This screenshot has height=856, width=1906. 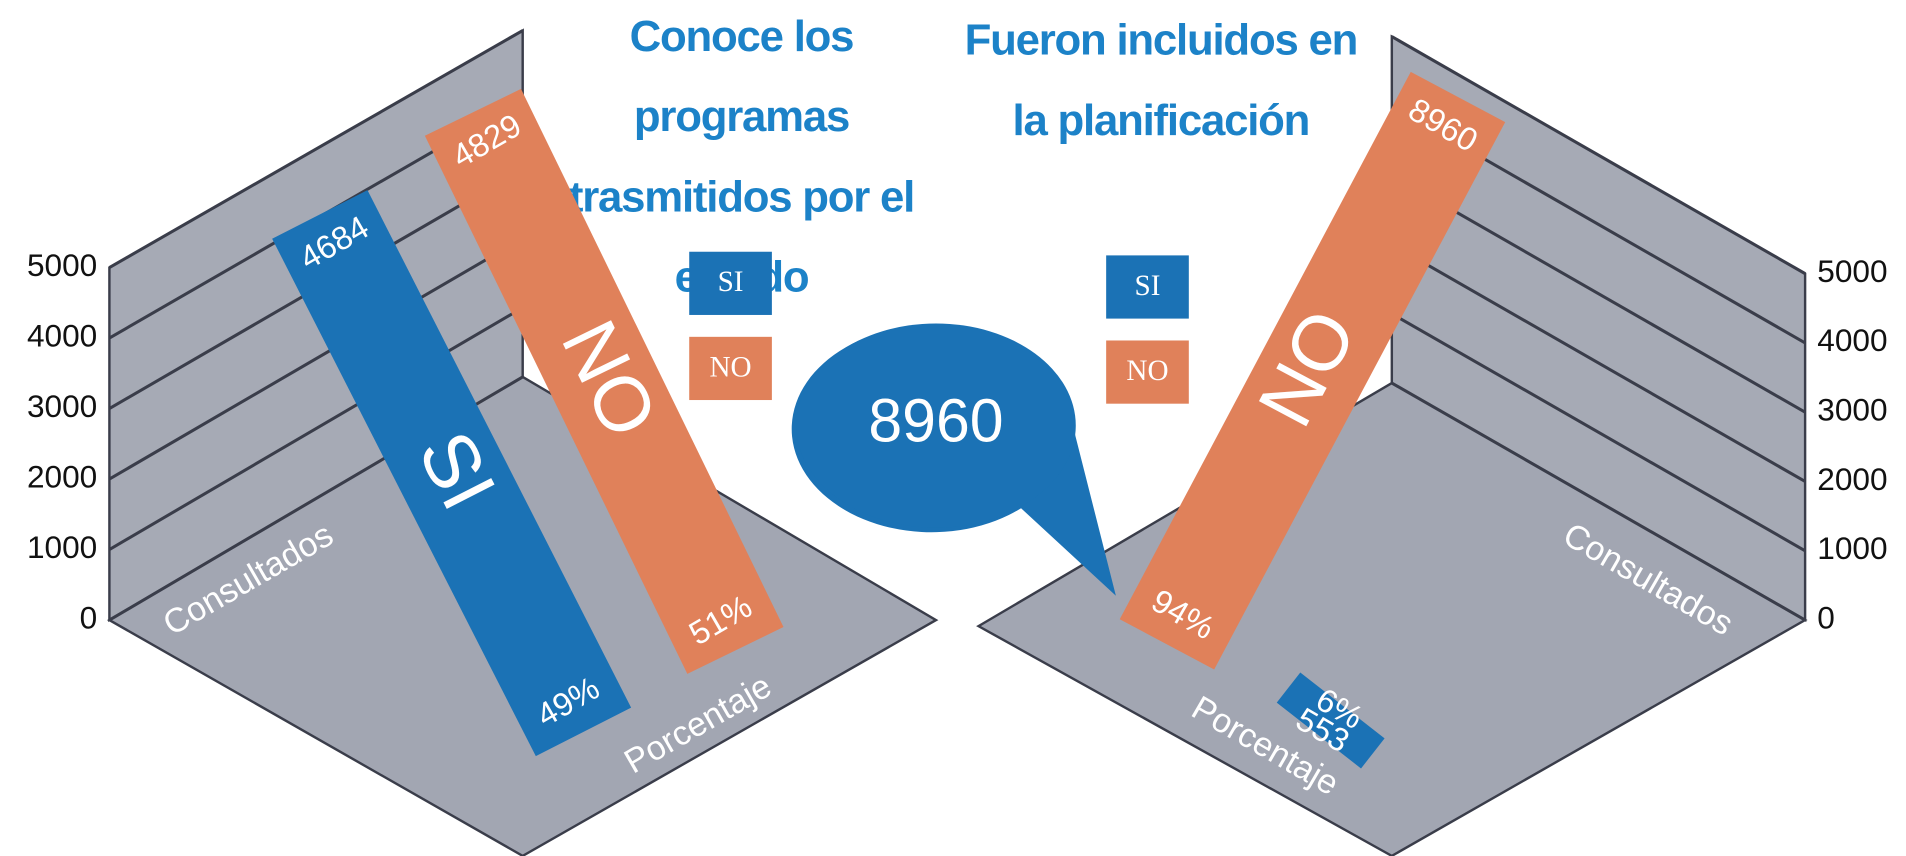 I want to click on chart-title: Fueron incluidos en la planificación, so click(x=1161, y=79).